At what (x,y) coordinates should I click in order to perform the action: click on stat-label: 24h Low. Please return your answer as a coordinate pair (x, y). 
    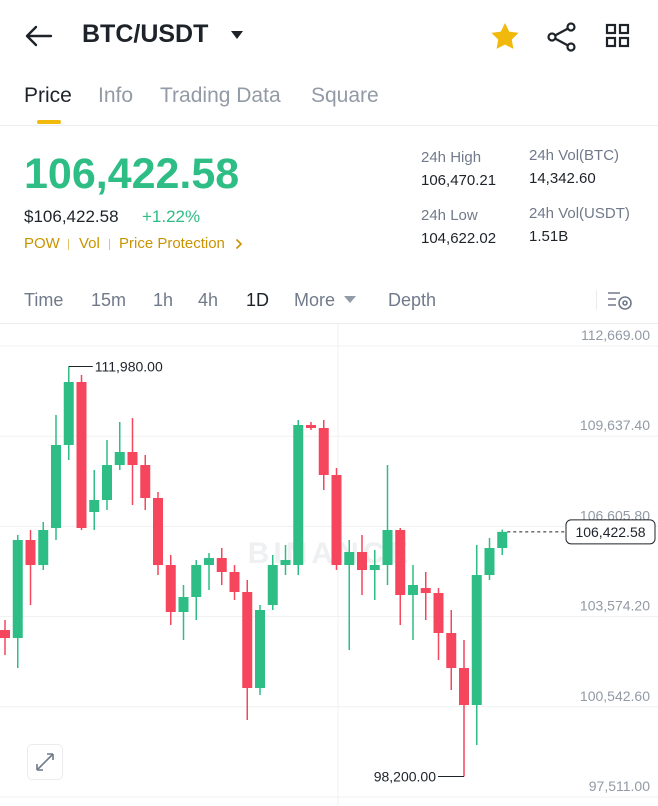
    Looking at the image, I should click on (449, 215).